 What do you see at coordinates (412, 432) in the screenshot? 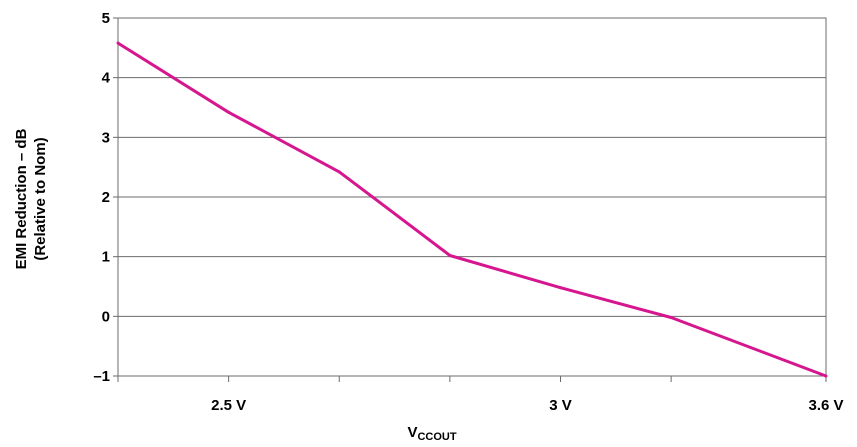
I see `x-axis-title-main: V` at bounding box center [412, 432].